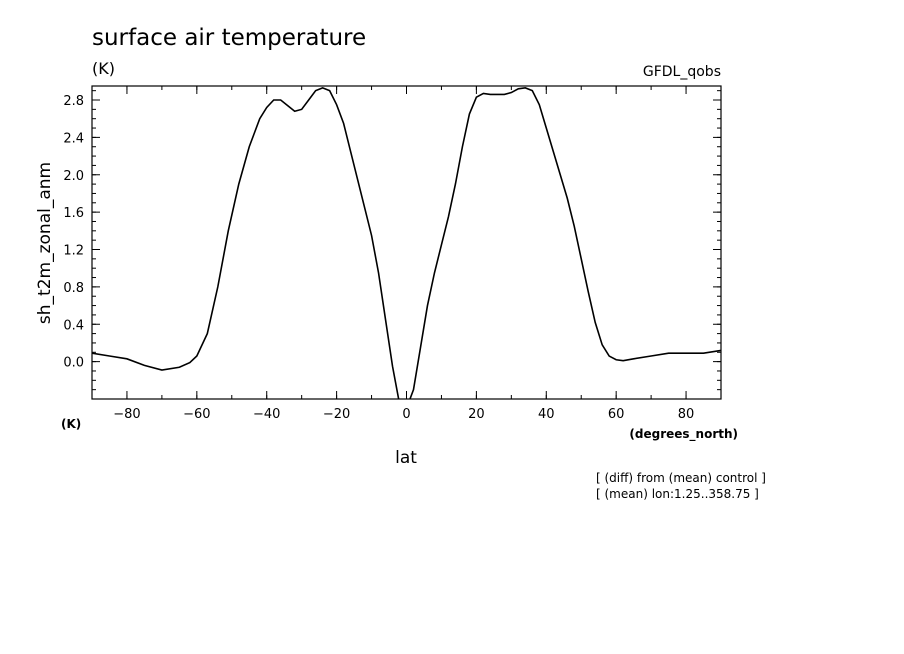  What do you see at coordinates (546, 414) in the screenshot?
I see `x-tick-label: 40` at bounding box center [546, 414].